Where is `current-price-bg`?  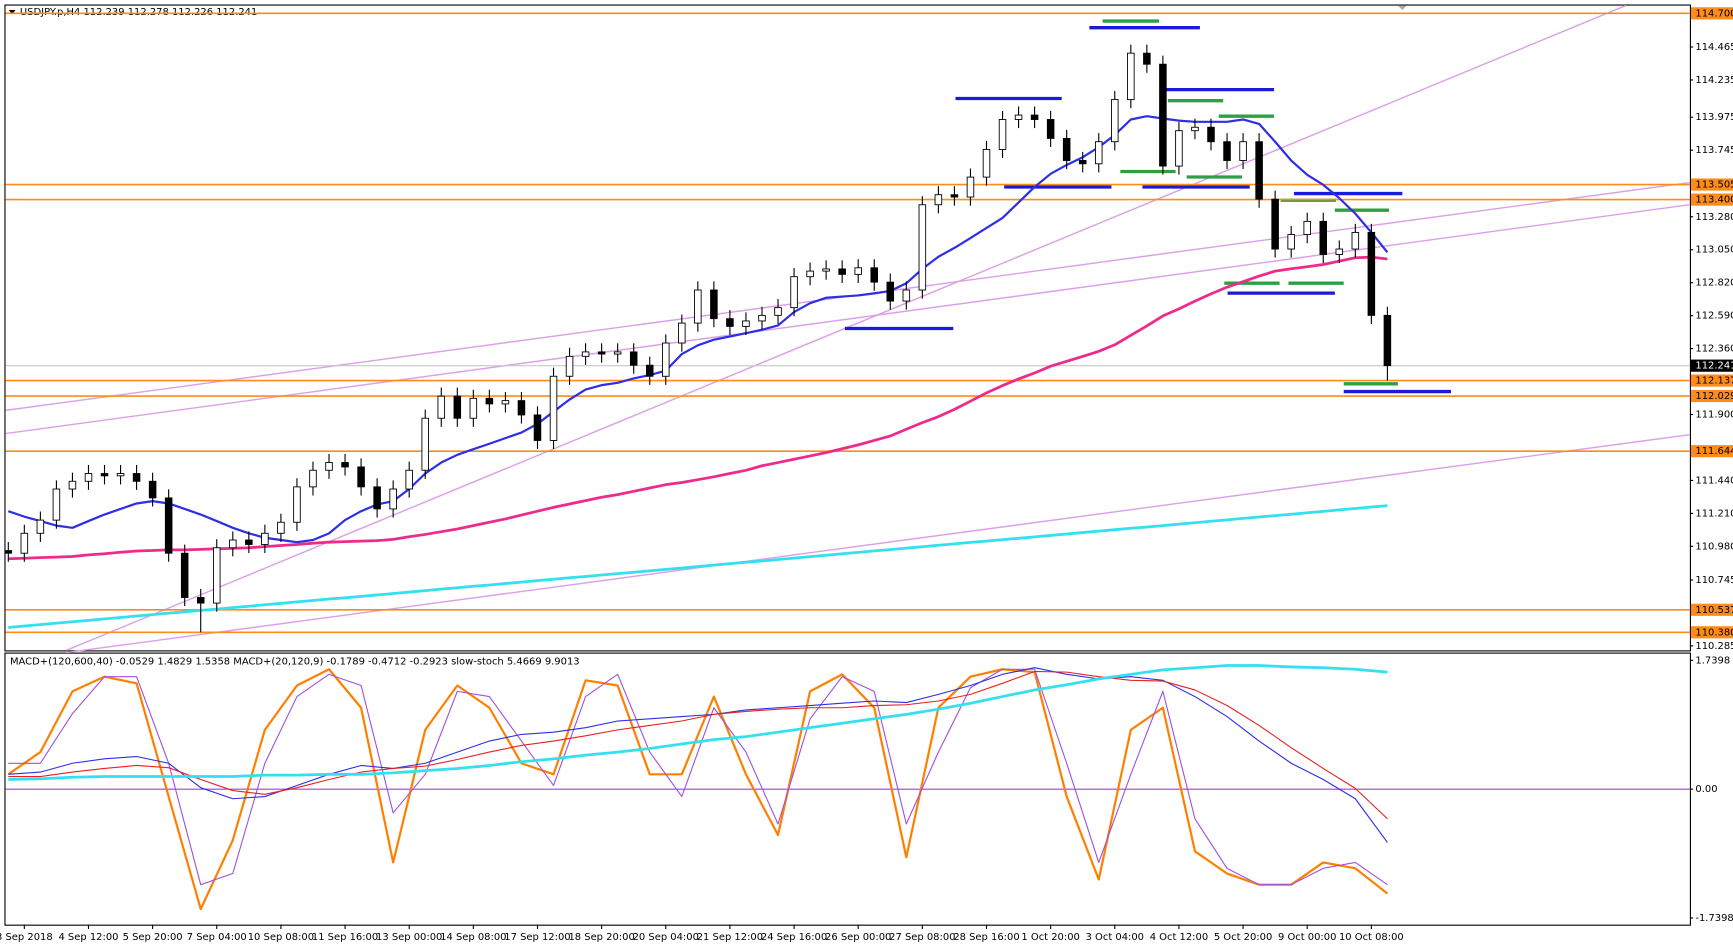
current-price-bg is located at coordinates (1711, 365).